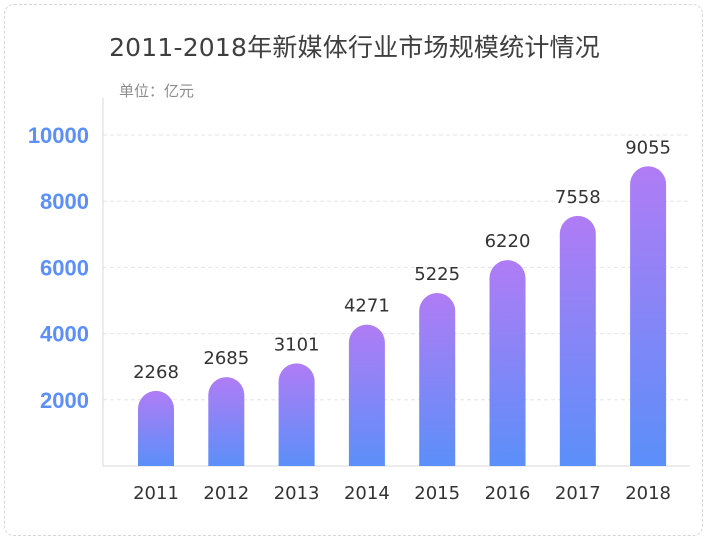  Describe the element at coordinates (648, 493) in the screenshot. I see `x-tick-label: 2018` at that location.